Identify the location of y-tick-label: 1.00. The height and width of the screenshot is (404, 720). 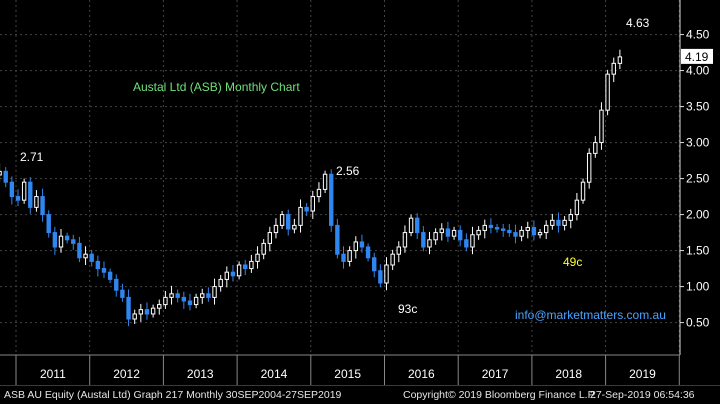
(698, 287).